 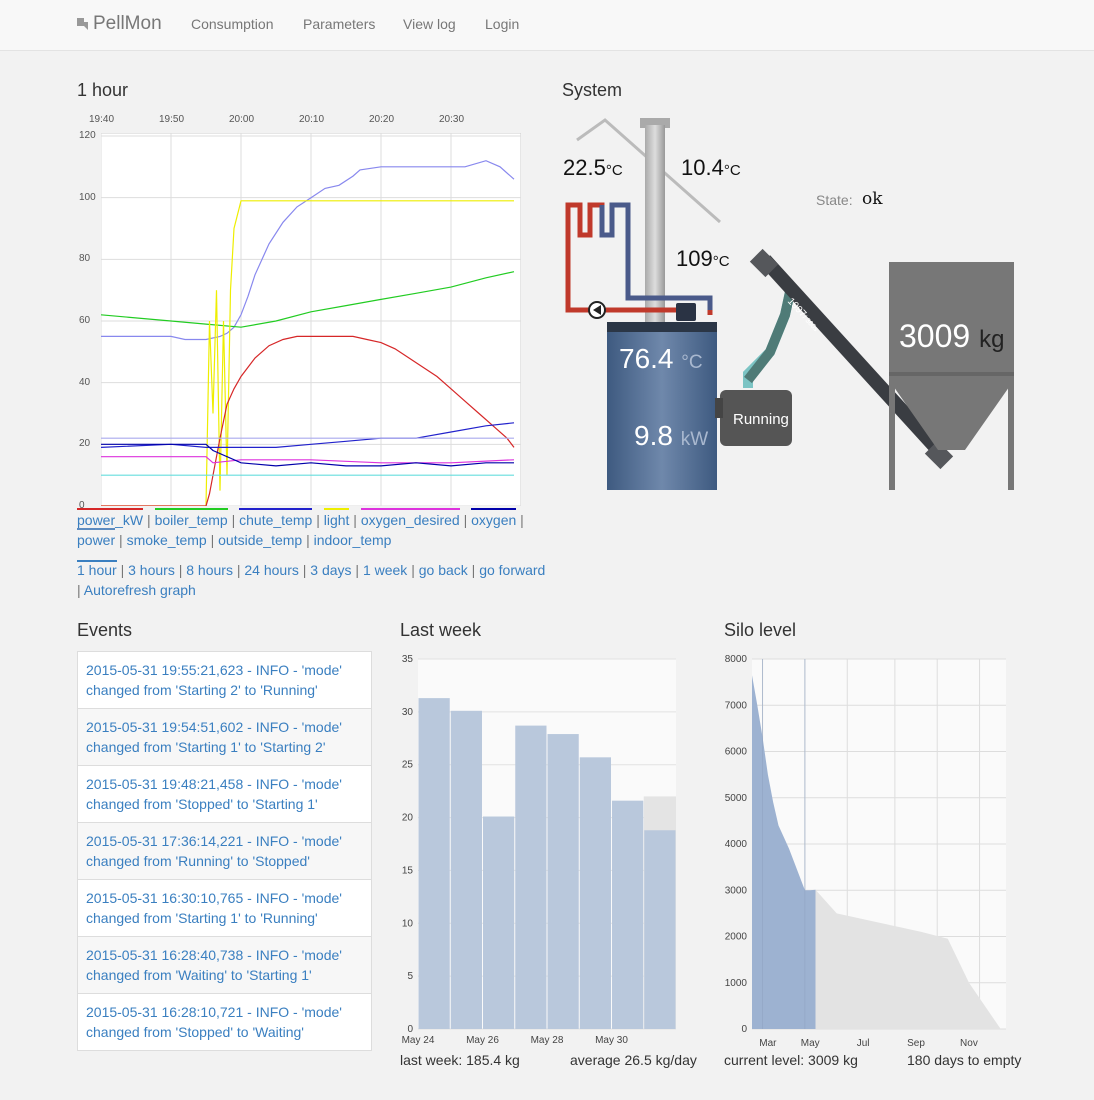 I want to click on indoor-temp-readout: 22.5°C, so click(x=593, y=167).